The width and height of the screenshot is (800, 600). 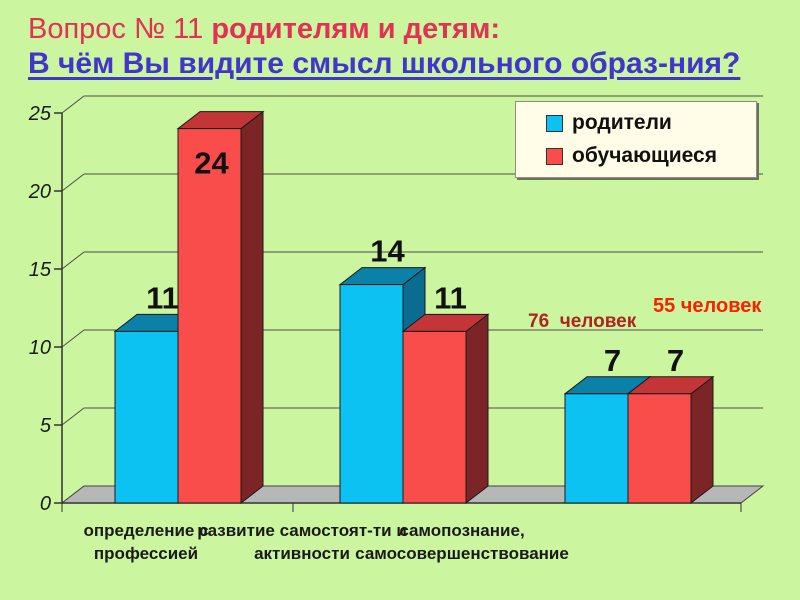 What do you see at coordinates (146, 530) in the screenshot?
I see `category-1-line-1: определение с` at bounding box center [146, 530].